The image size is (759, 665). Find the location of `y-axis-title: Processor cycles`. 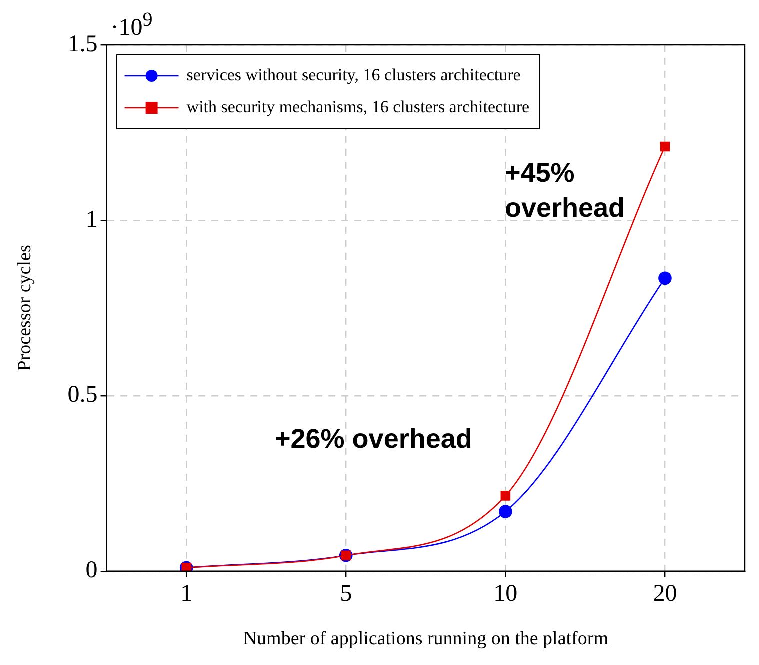

y-axis-title: Processor cycles is located at coordinates (25, 308).